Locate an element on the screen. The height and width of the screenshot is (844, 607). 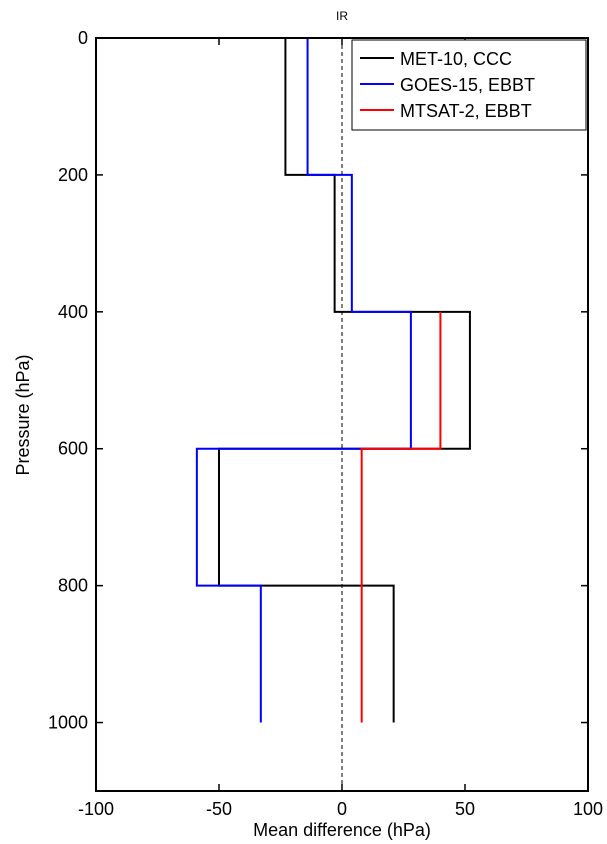
legend-label-mtsat-2-ebbt: MTSAT-2, EBBT is located at coordinates (466, 111).